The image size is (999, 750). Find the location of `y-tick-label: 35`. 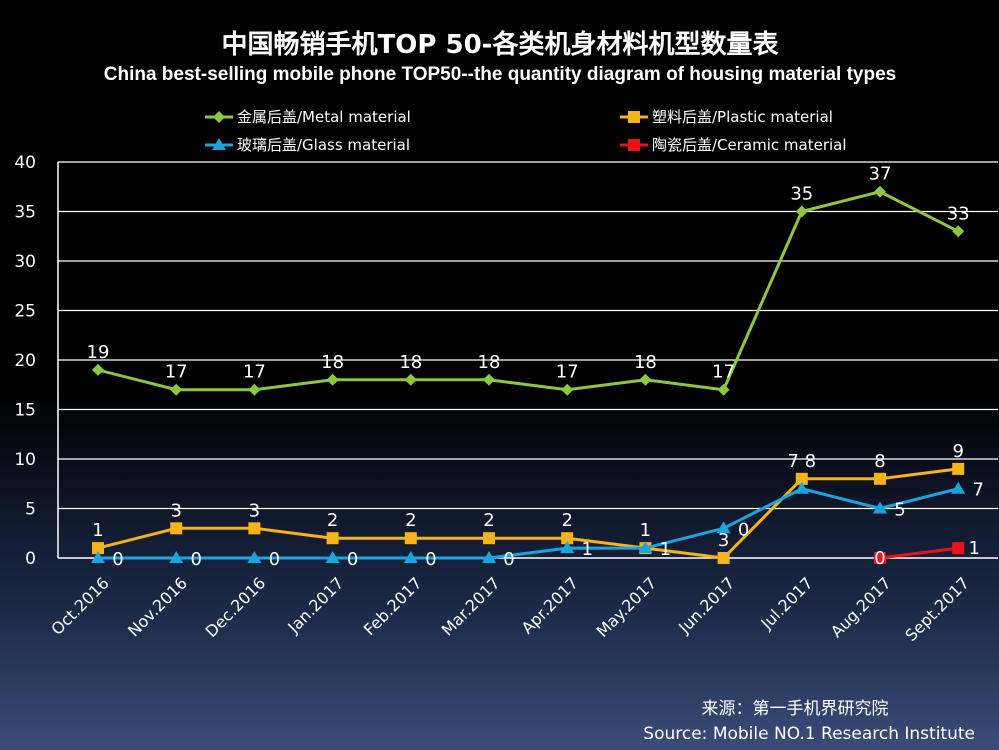

y-tick-label: 35 is located at coordinates (25, 213).